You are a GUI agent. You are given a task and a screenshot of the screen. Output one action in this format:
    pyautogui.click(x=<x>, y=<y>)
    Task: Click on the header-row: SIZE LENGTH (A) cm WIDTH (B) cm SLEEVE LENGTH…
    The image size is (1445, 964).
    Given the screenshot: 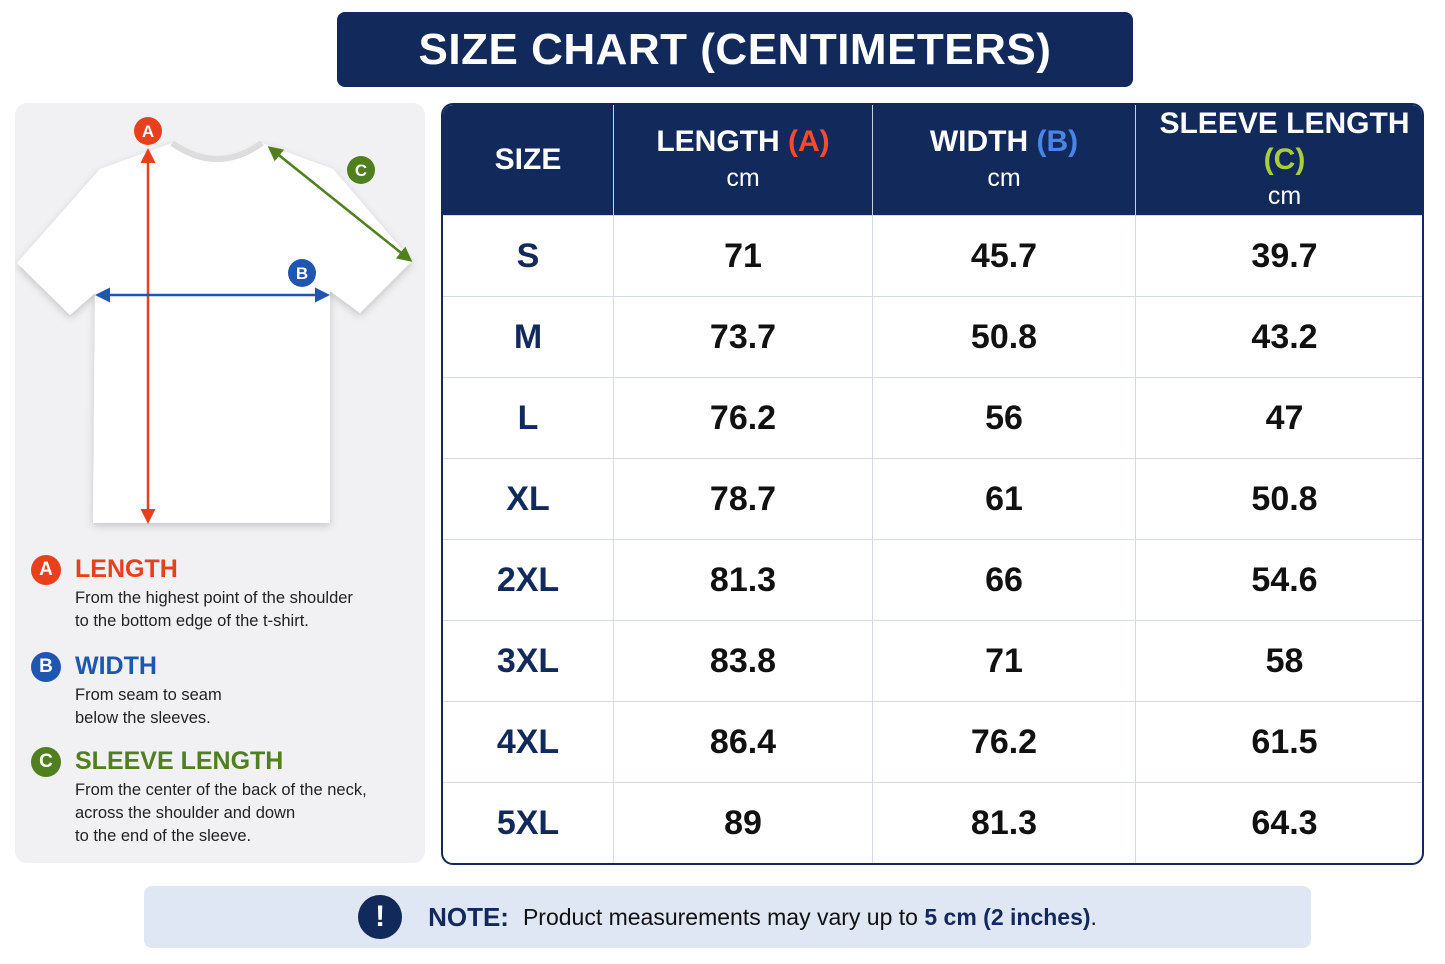 What is the action you would take?
    pyautogui.click(x=932, y=160)
    